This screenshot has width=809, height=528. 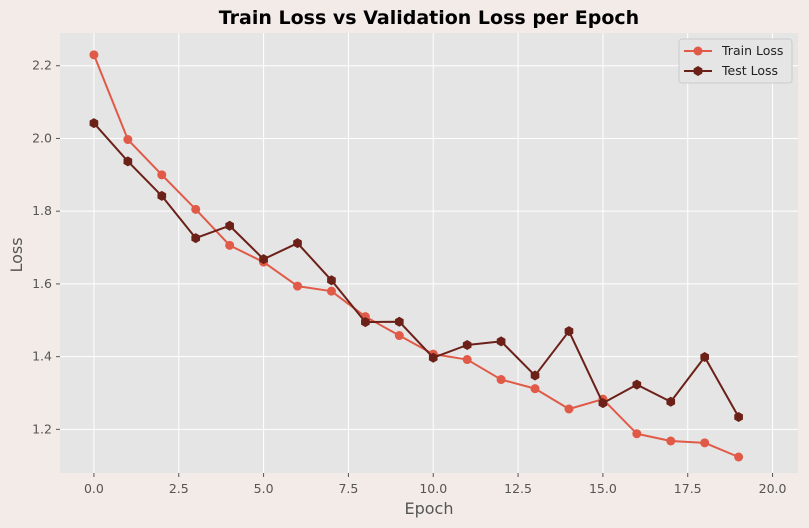 I want to click on y-tick-label: 1.6, so click(x=42, y=283).